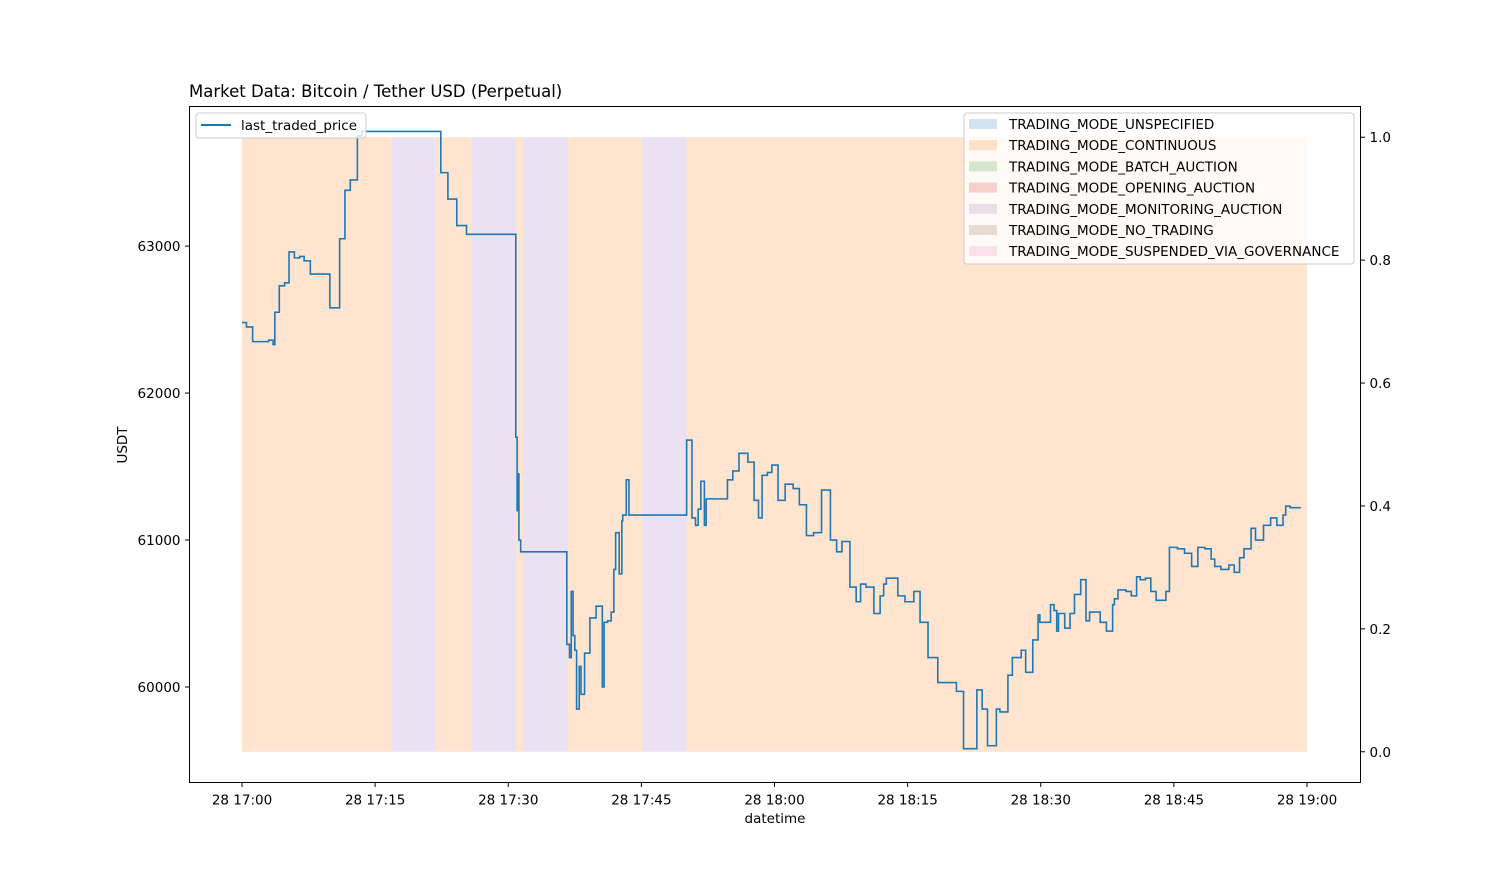 The width and height of the screenshot is (1512, 880). What do you see at coordinates (159, 688) in the screenshot?
I see `y-tick-label: 60000` at bounding box center [159, 688].